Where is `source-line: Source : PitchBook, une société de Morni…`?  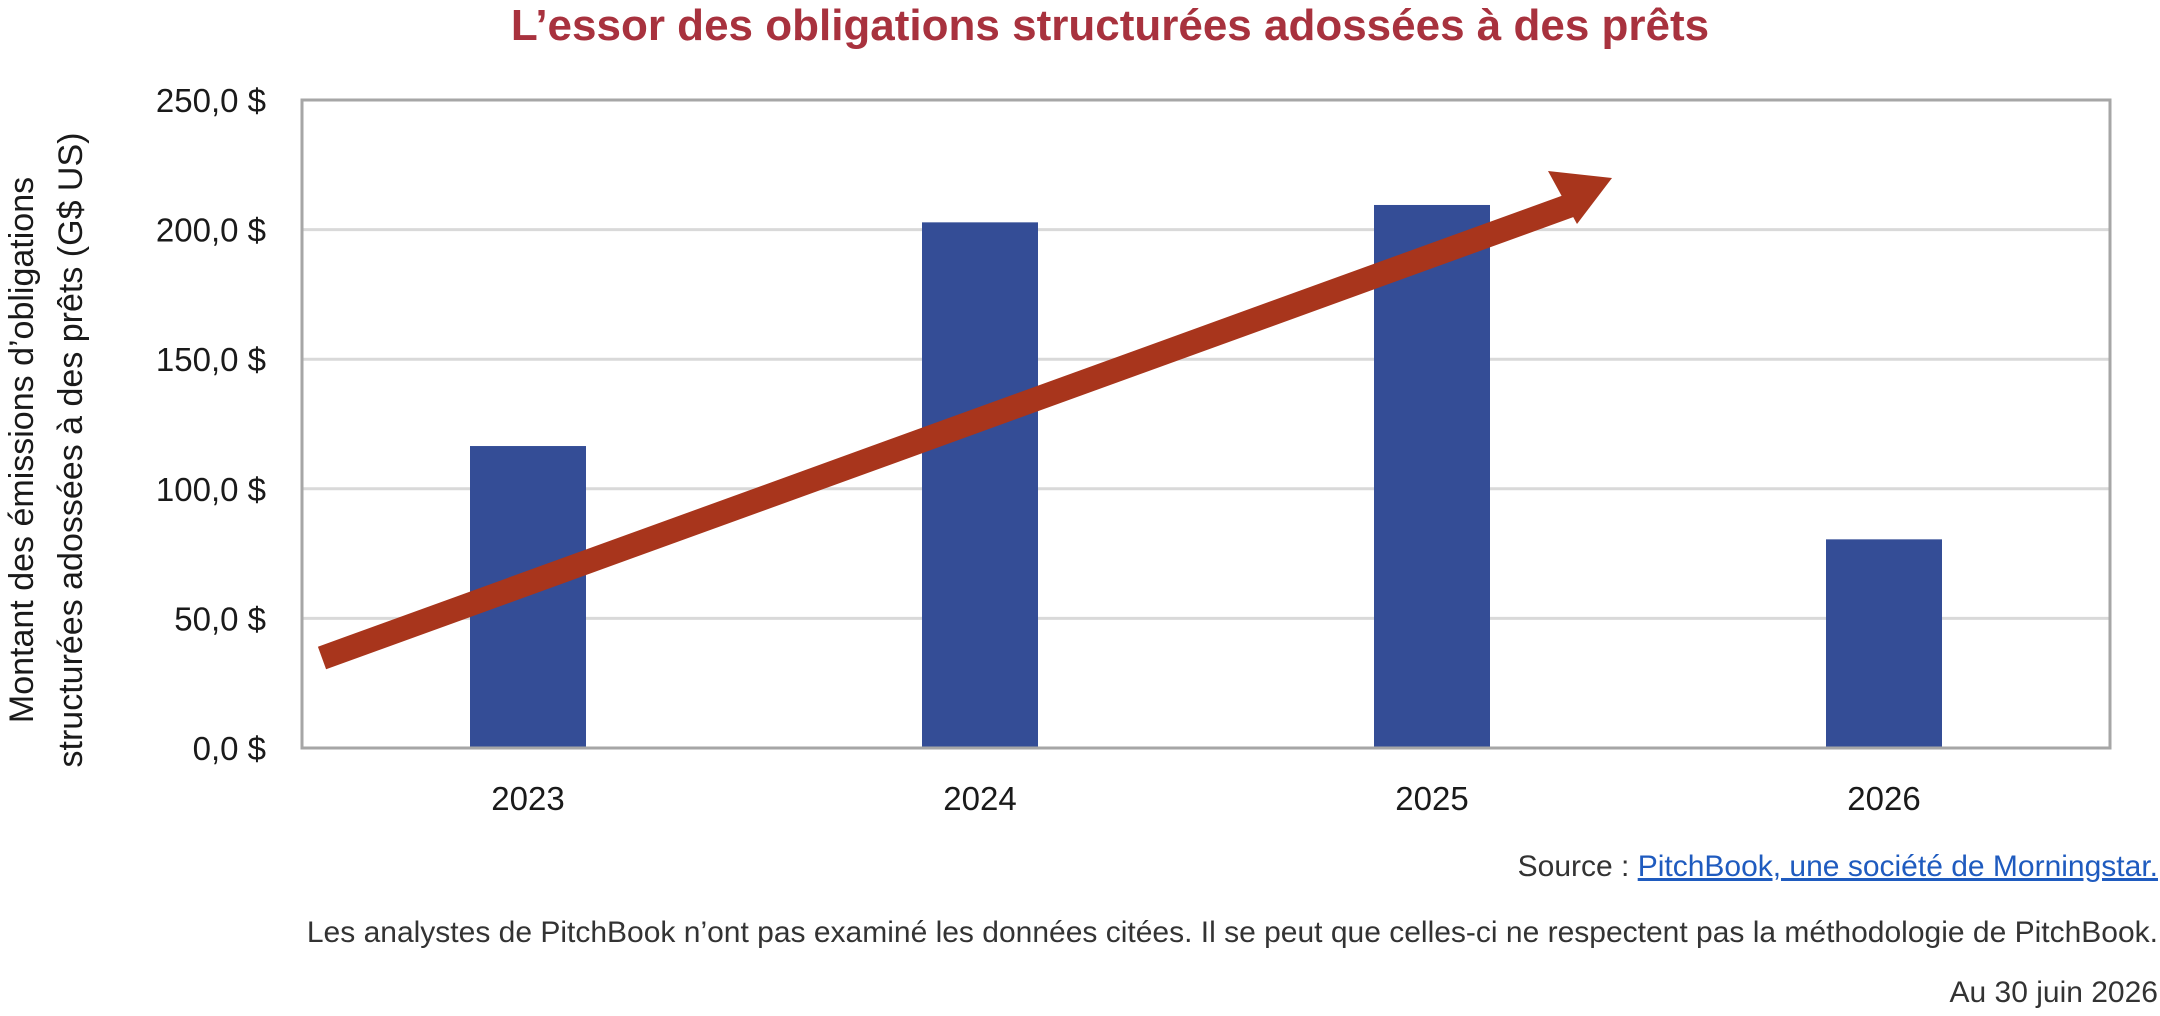 source-line: Source : PitchBook, une société de Morni… is located at coordinates (1080, 867).